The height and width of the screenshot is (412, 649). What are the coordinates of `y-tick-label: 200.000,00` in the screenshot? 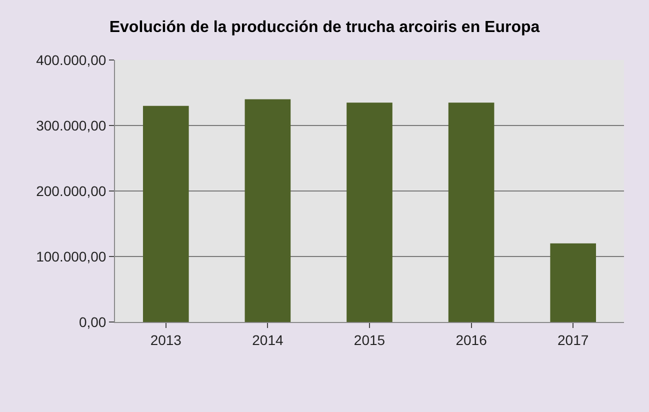 It's located at (71, 190).